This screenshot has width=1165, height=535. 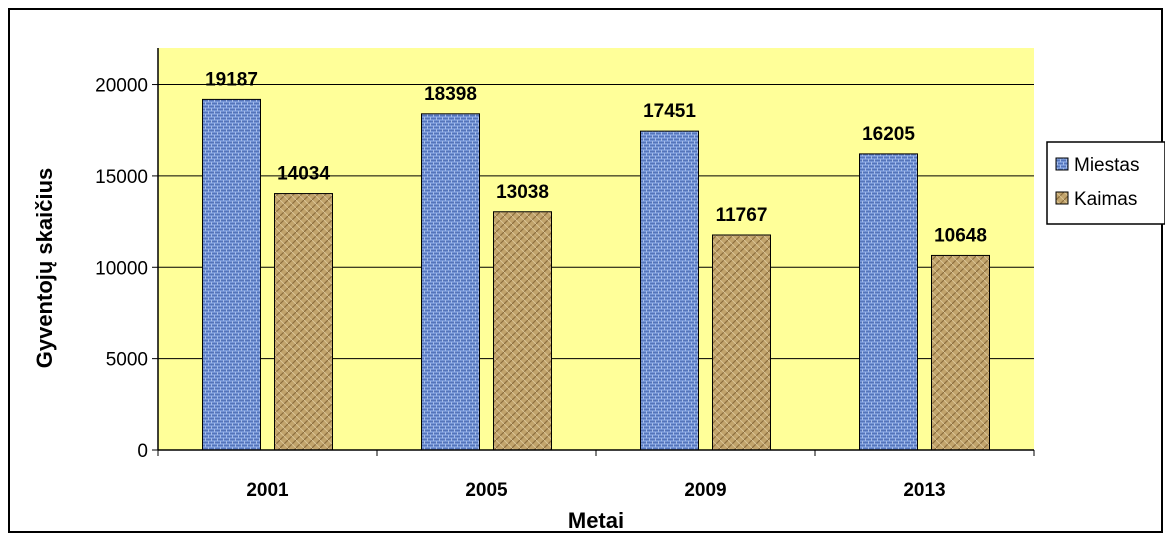 I want to click on data-label: 19187, so click(x=231, y=79).